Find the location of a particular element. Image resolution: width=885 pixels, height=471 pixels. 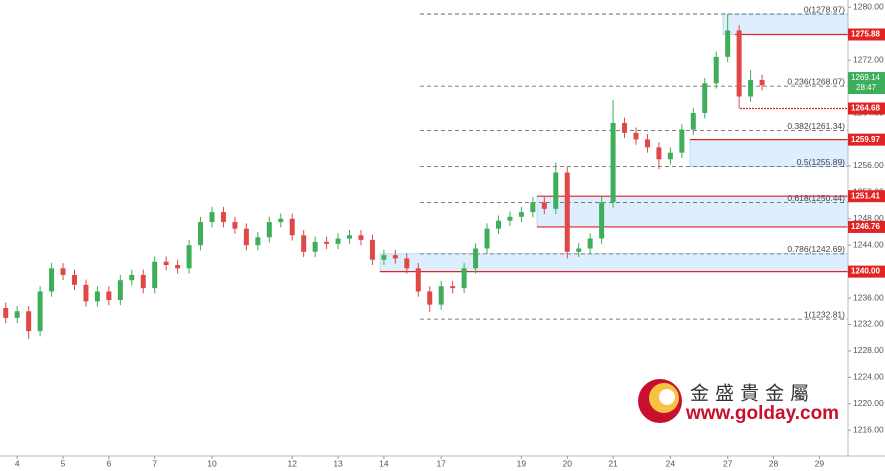

level-tag-label: 1275.88 is located at coordinates (865, 34).